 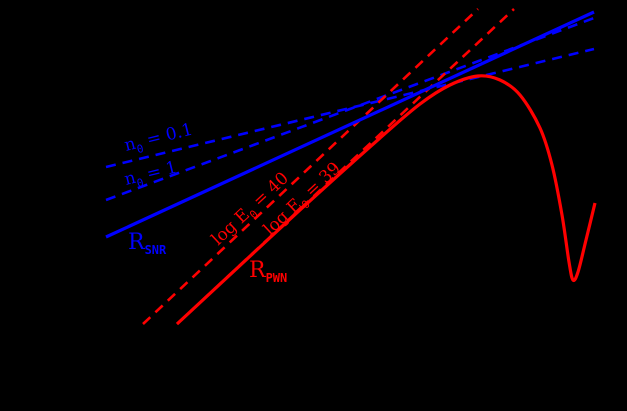 What do you see at coordinates (268, 271) in the screenshot?
I see `label-r-pwn: RPWN` at bounding box center [268, 271].